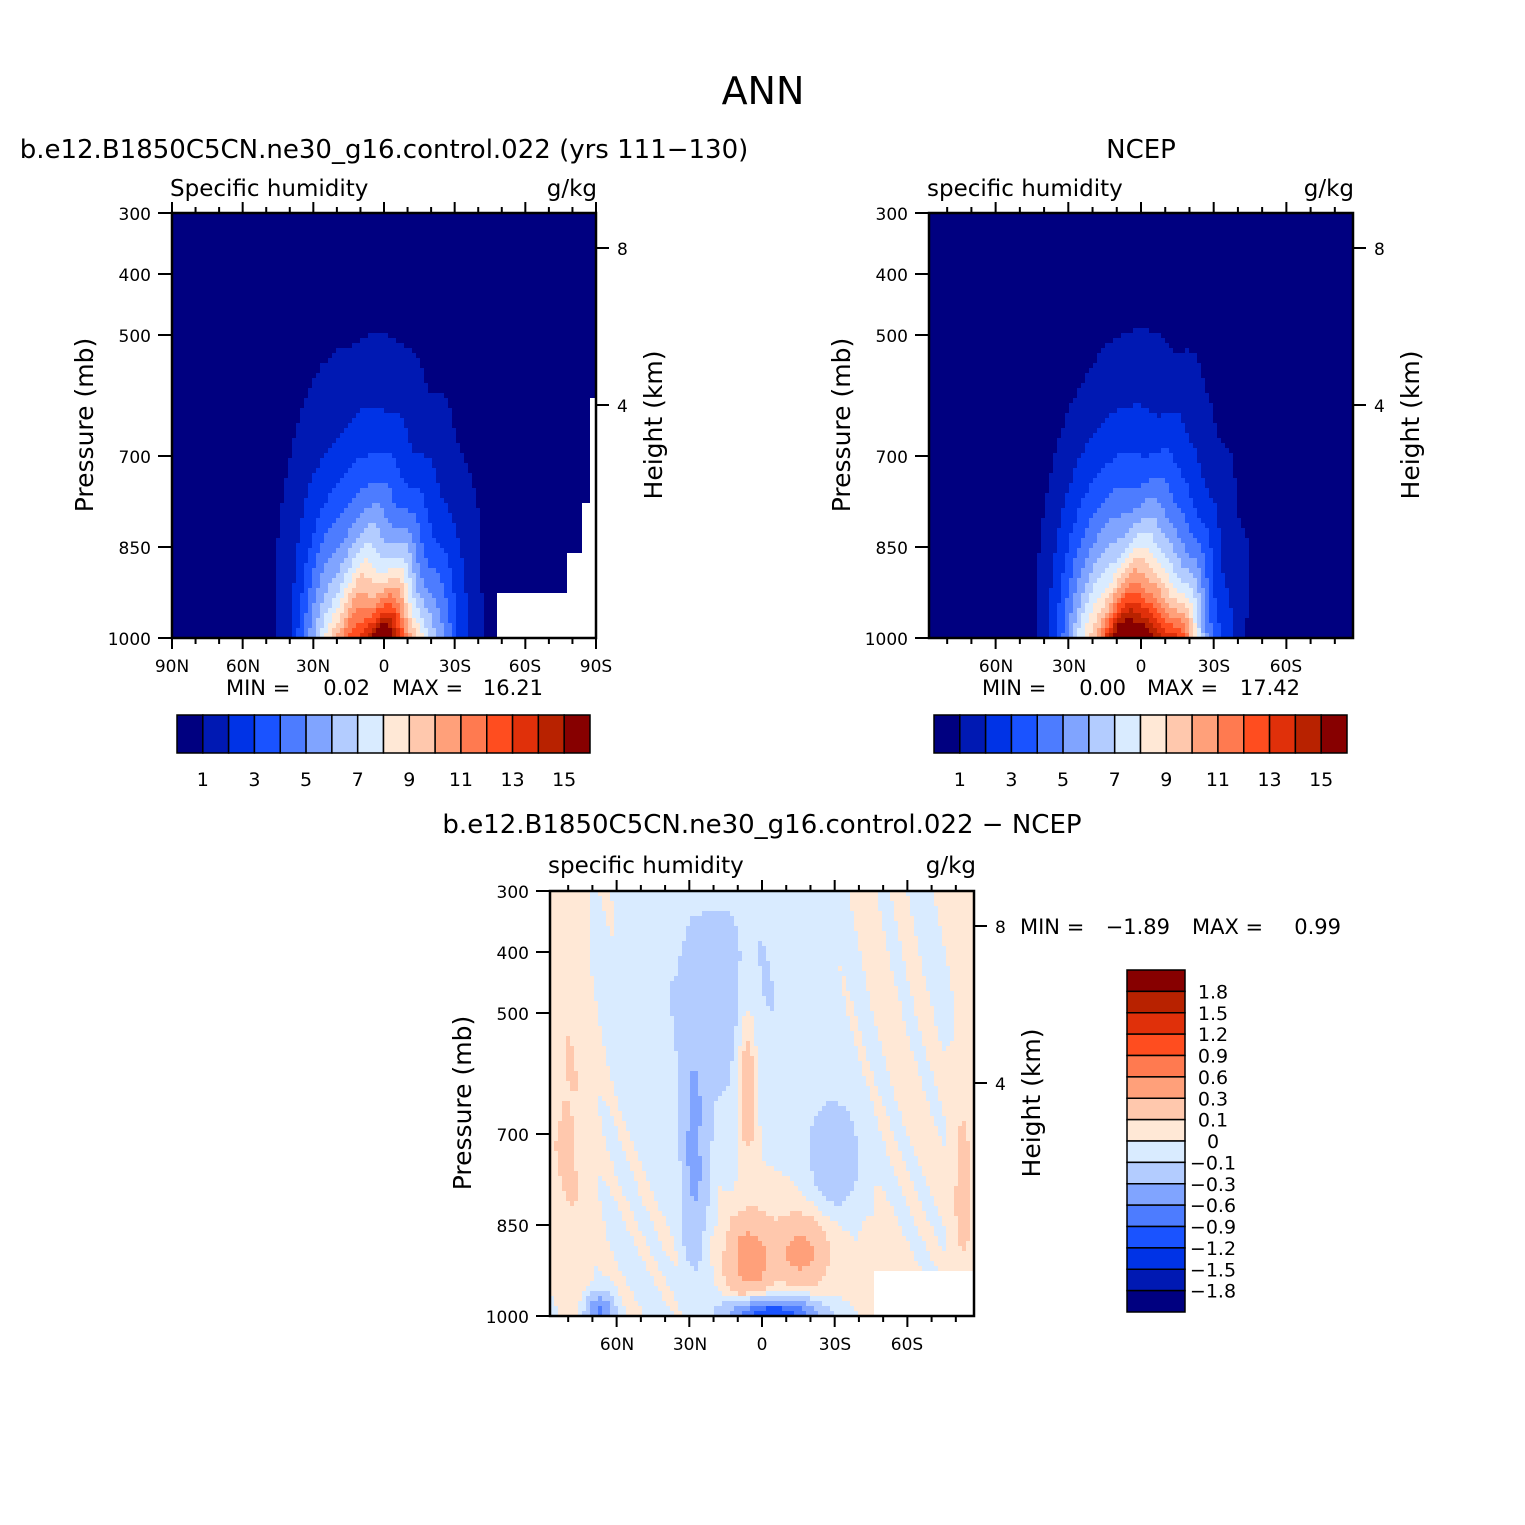 The width and height of the screenshot is (1525, 1525). Describe the element at coordinates (622, 250) in the screenshot. I see `right-tick-label: 8` at that location.